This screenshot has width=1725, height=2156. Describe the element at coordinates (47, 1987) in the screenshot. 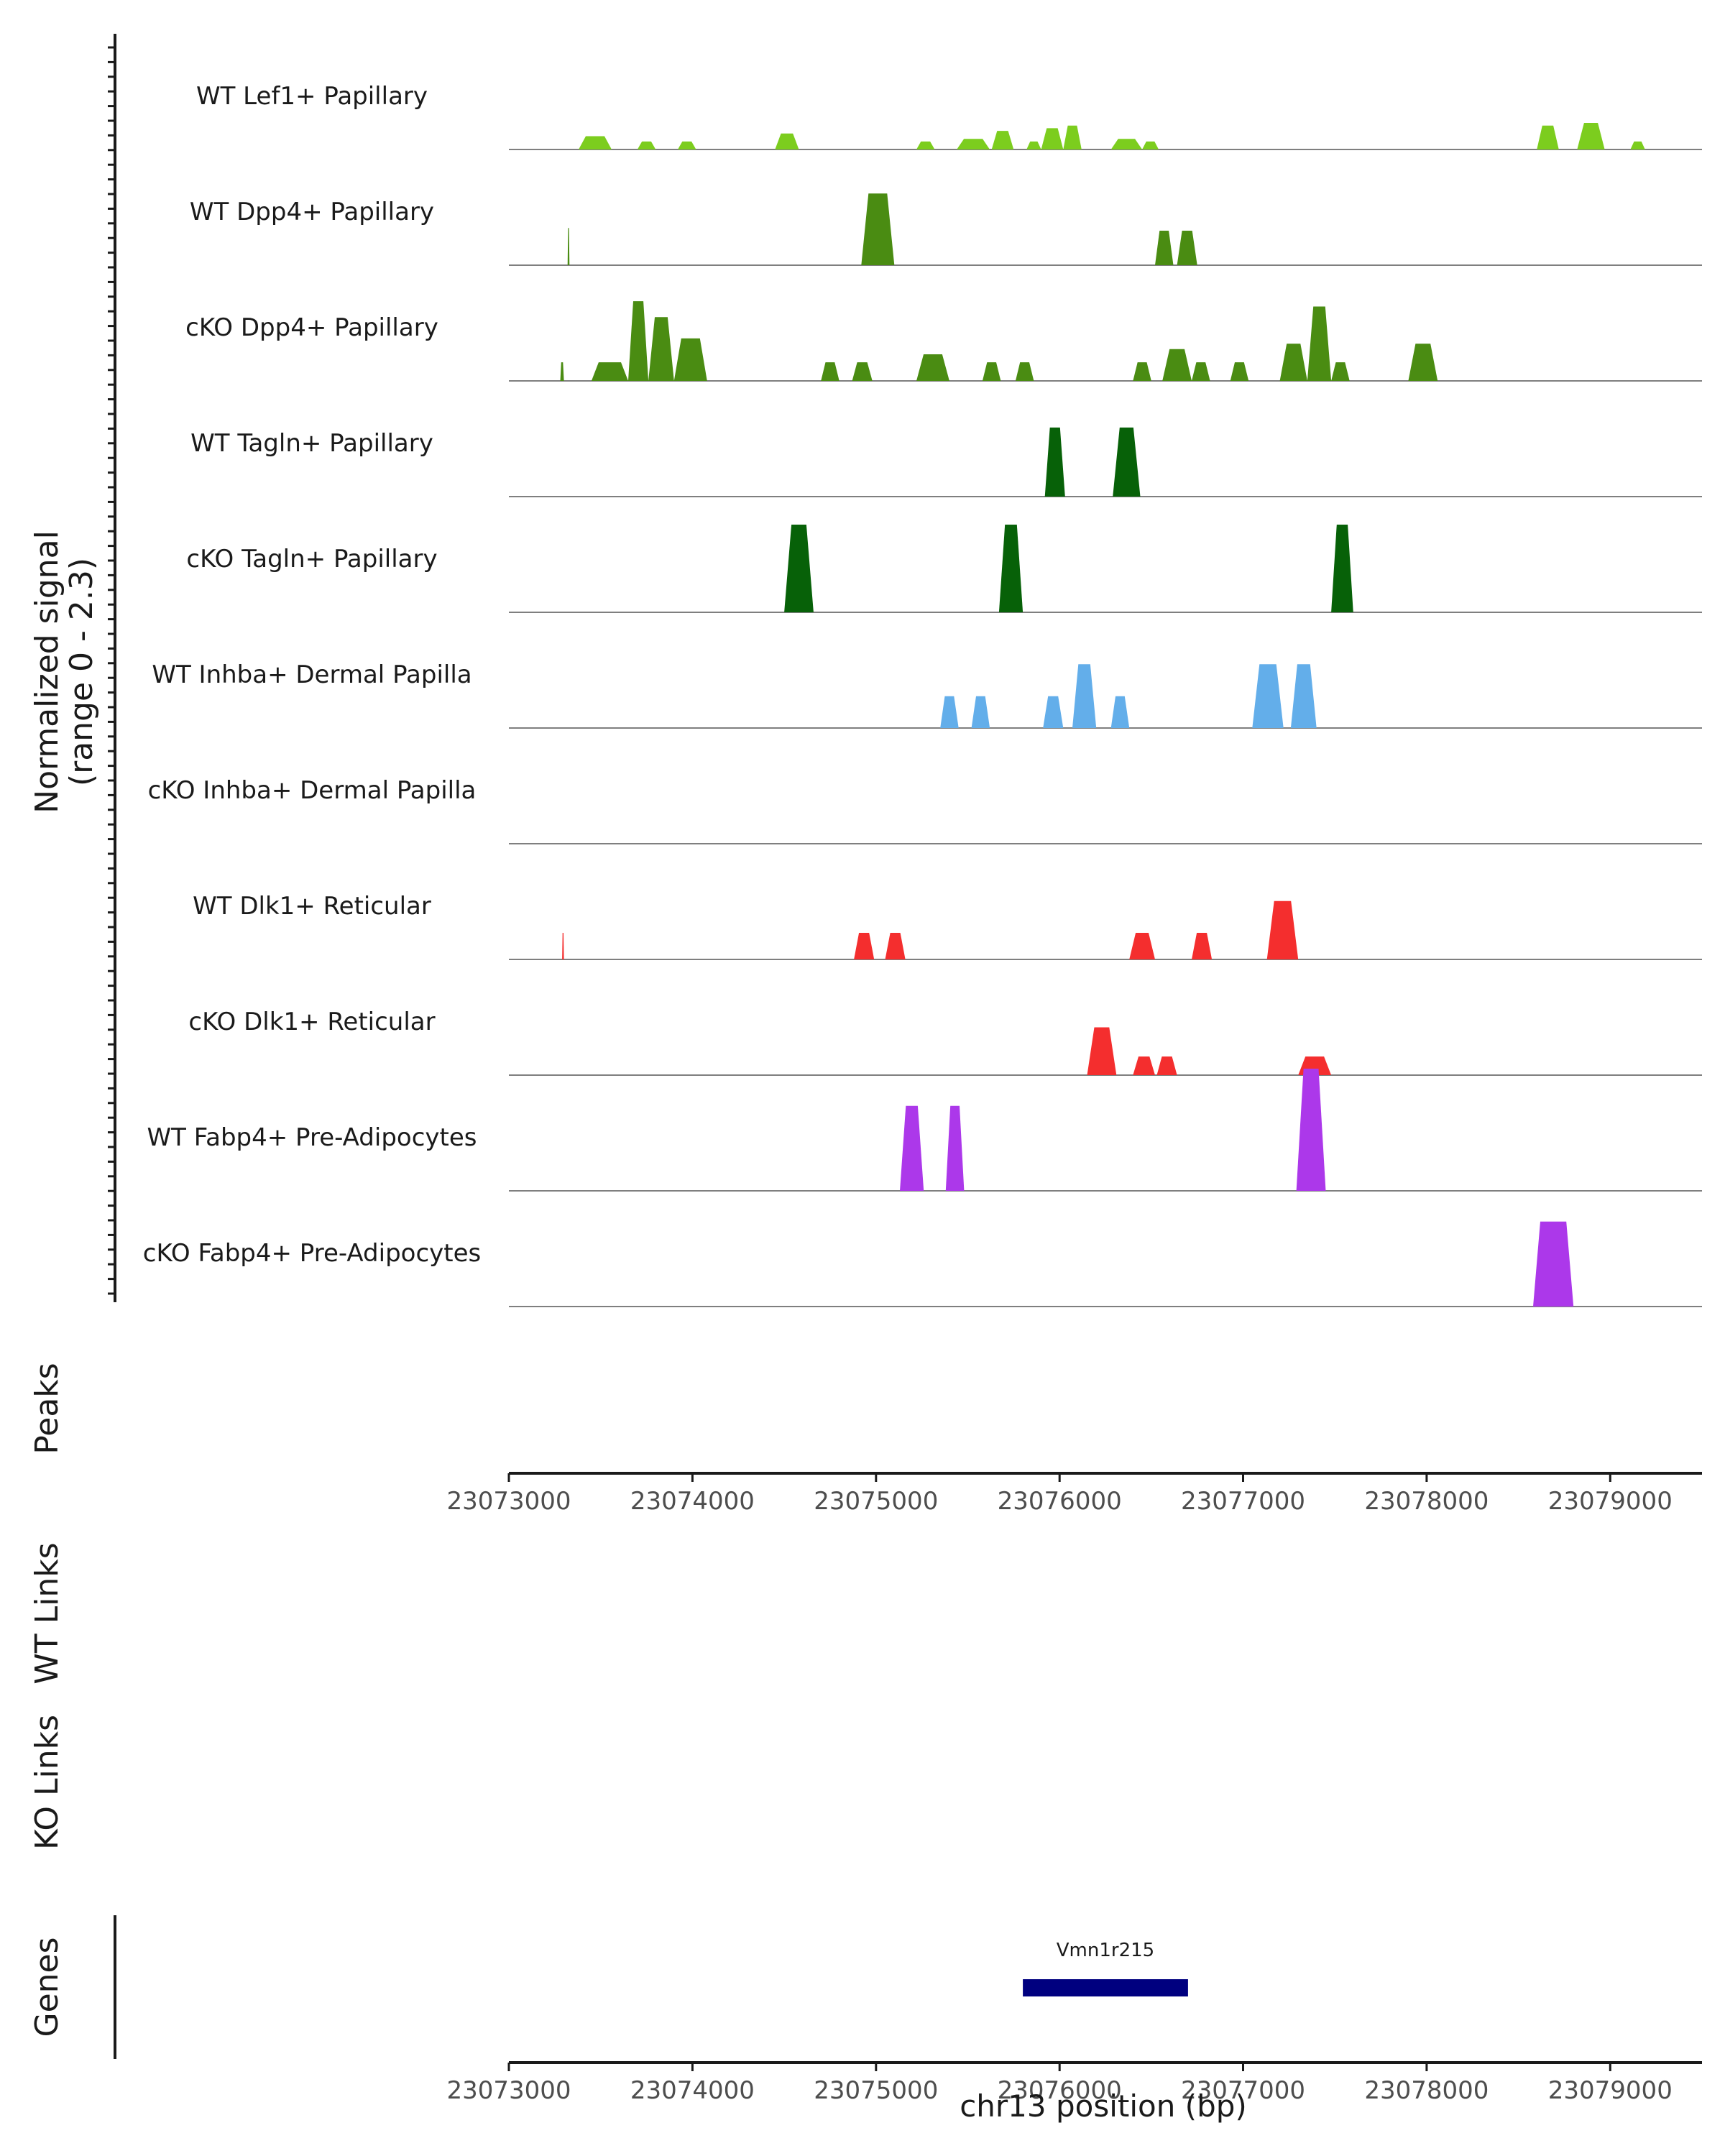

I see `genes-track-label: Genes` at that location.